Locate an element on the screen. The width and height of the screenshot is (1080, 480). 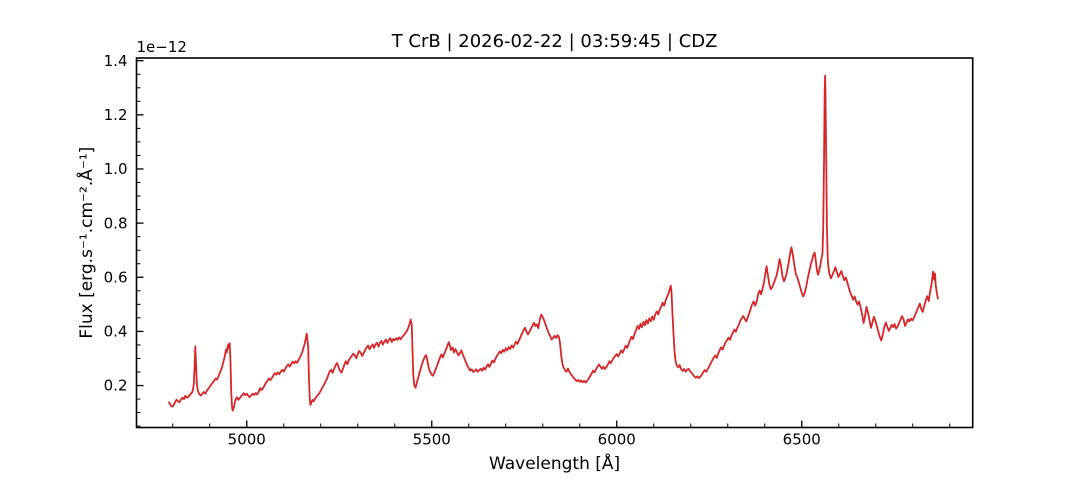
y-tick-label: 0.6 is located at coordinates (116, 277).